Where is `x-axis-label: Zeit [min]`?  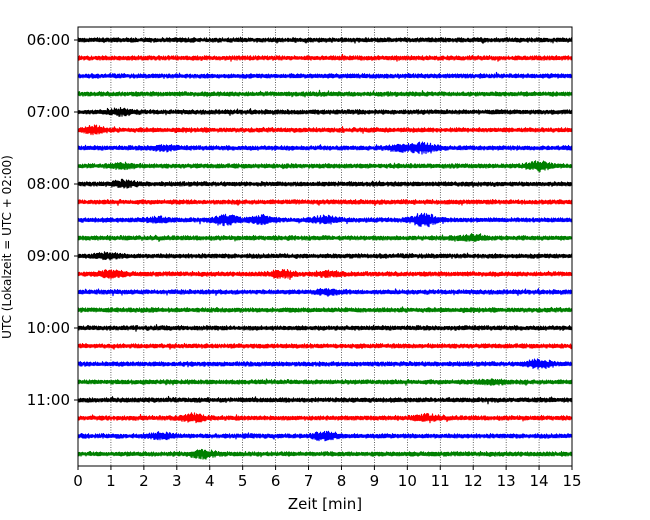
x-axis-label: Zeit [min] is located at coordinates (325, 504).